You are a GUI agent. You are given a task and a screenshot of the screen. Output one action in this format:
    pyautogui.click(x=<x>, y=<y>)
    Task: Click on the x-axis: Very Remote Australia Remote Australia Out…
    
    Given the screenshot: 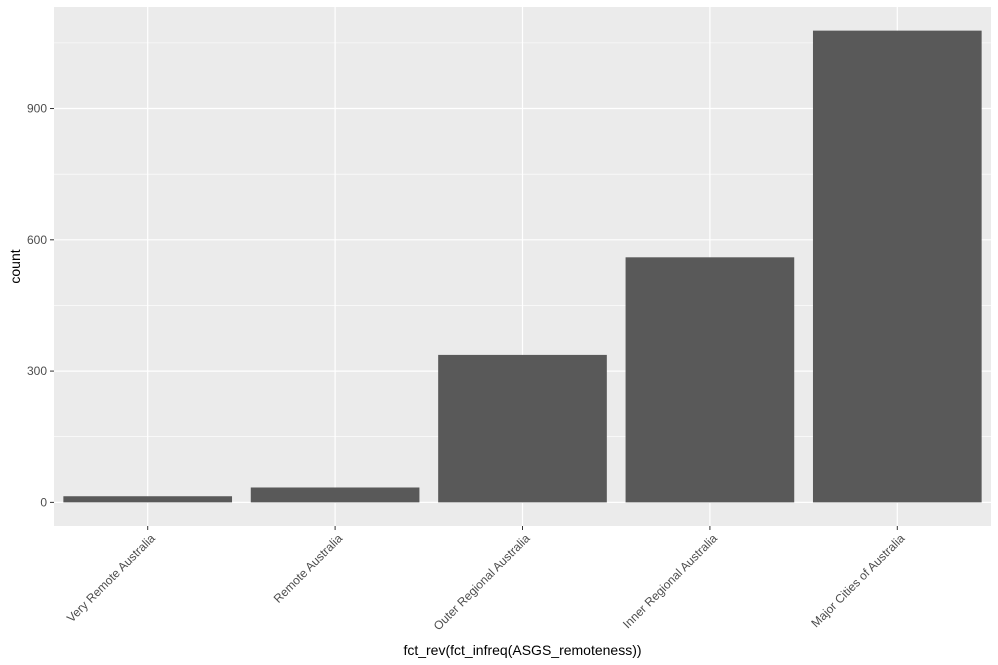 What is the action you would take?
    pyautogui.click(x=486, y=579)
    